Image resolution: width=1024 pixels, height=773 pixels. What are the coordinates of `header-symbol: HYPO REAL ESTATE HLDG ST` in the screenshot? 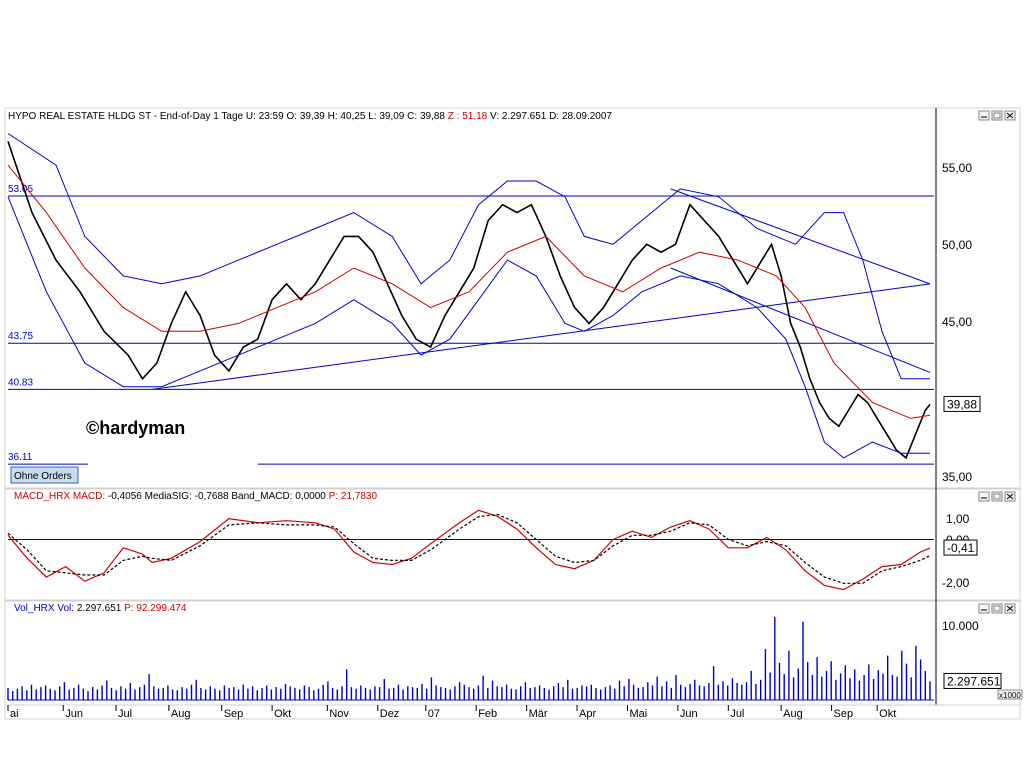 It's located at (79, 116).